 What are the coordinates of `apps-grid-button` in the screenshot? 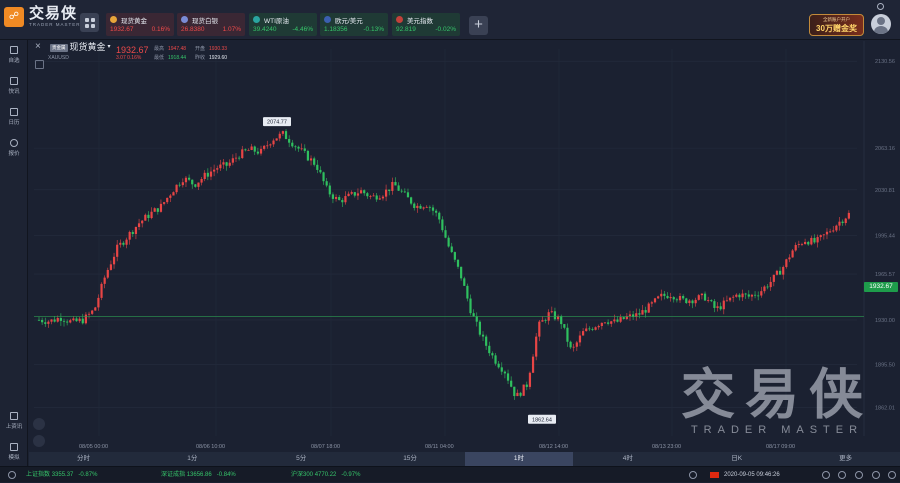 It's located at (89, 22).